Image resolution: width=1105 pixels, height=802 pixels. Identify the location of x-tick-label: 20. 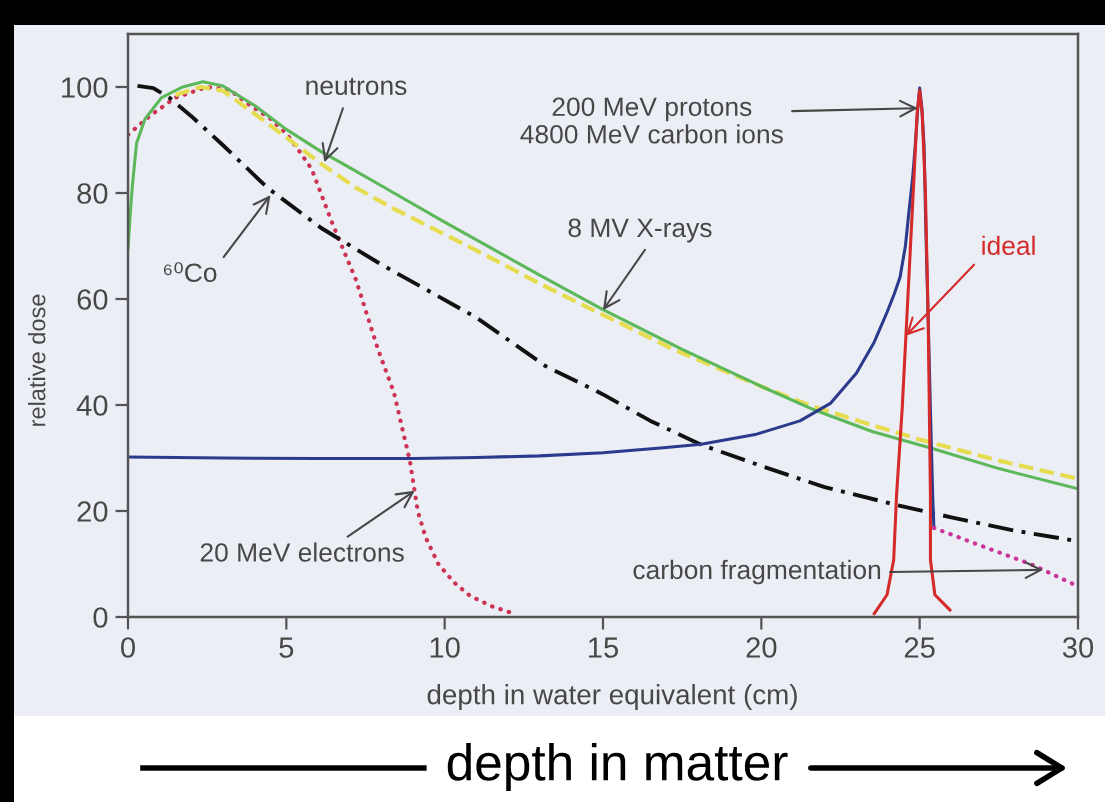
(761, 647).